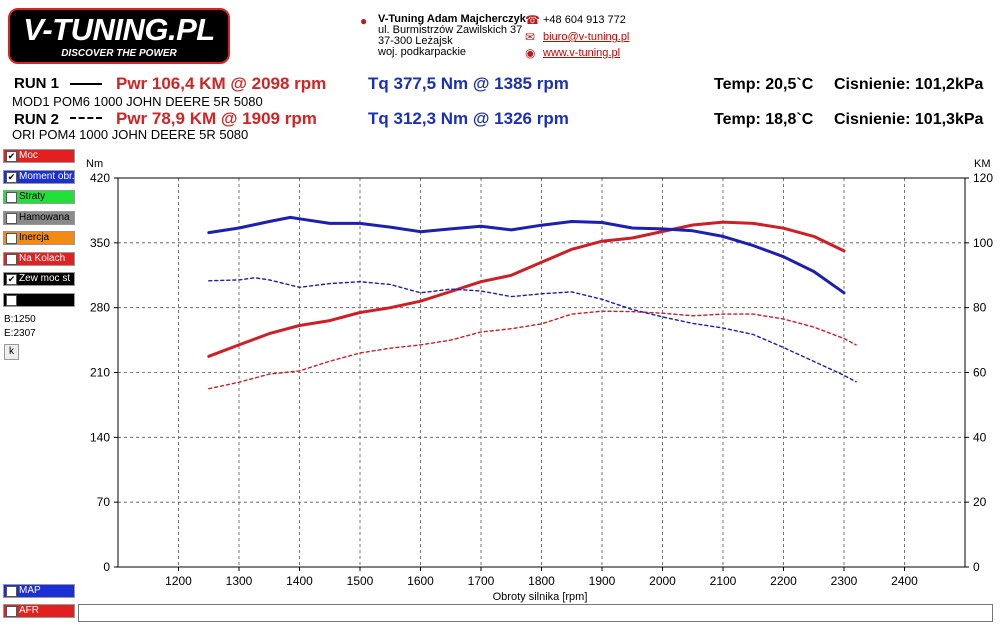 The image size is (1000, 625). What do you see at coordinates (468, 118) in the screenshot?
I see `run2-torque: Tq 312,3 Nm @ 1326 rpm` at bounding box center [468, 118].